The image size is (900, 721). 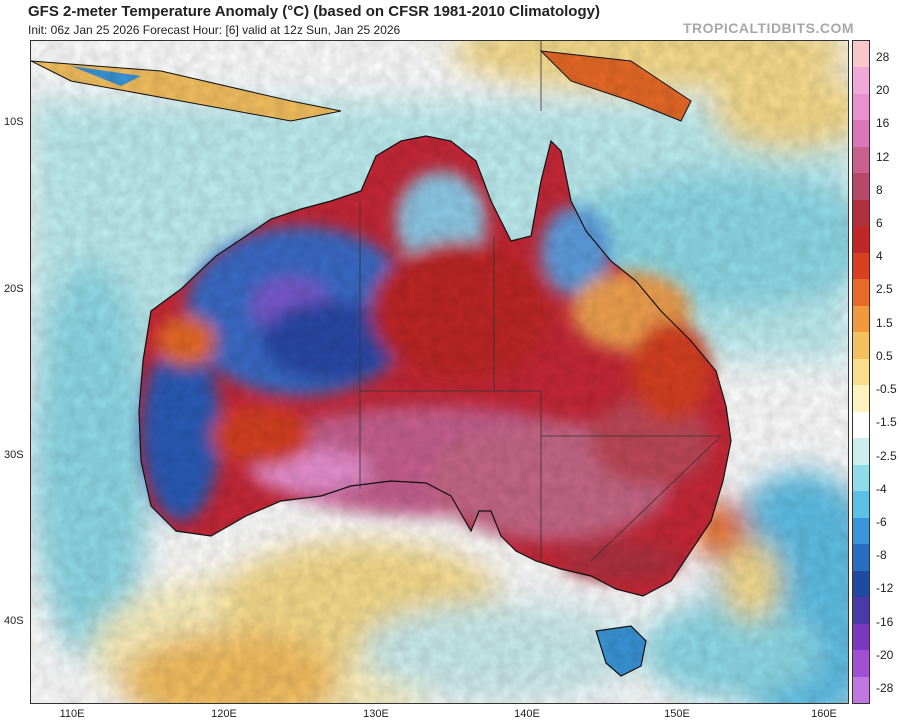 What do you see at coordinates (885, 621) in the screenshot?
I see `colorbar-tick-label: -16` at bounding box center [885, 621].